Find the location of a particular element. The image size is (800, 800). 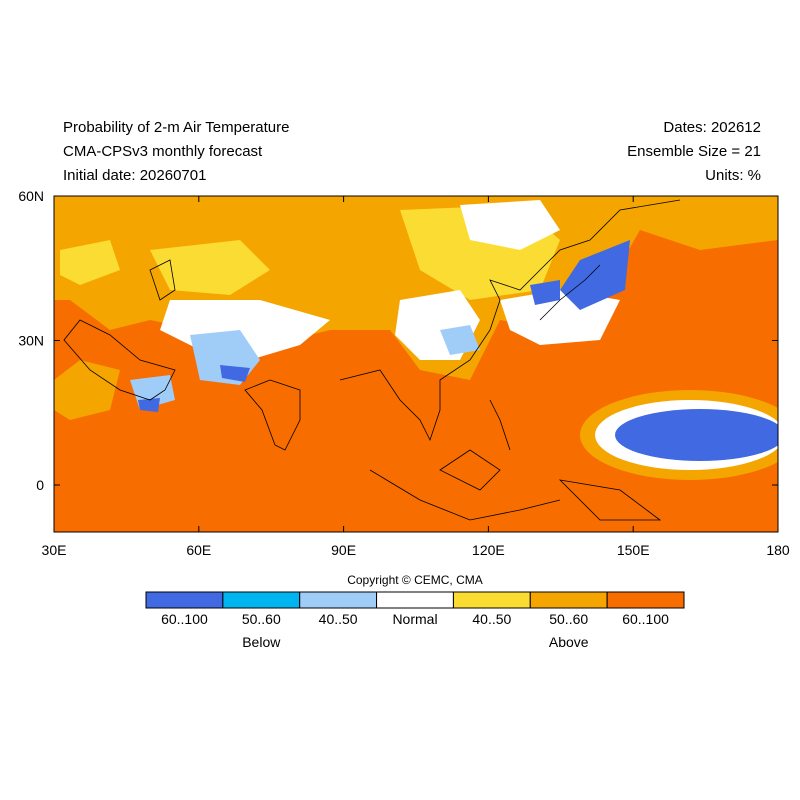

x-tick-label: 150E is located at coordinates (633, 550).